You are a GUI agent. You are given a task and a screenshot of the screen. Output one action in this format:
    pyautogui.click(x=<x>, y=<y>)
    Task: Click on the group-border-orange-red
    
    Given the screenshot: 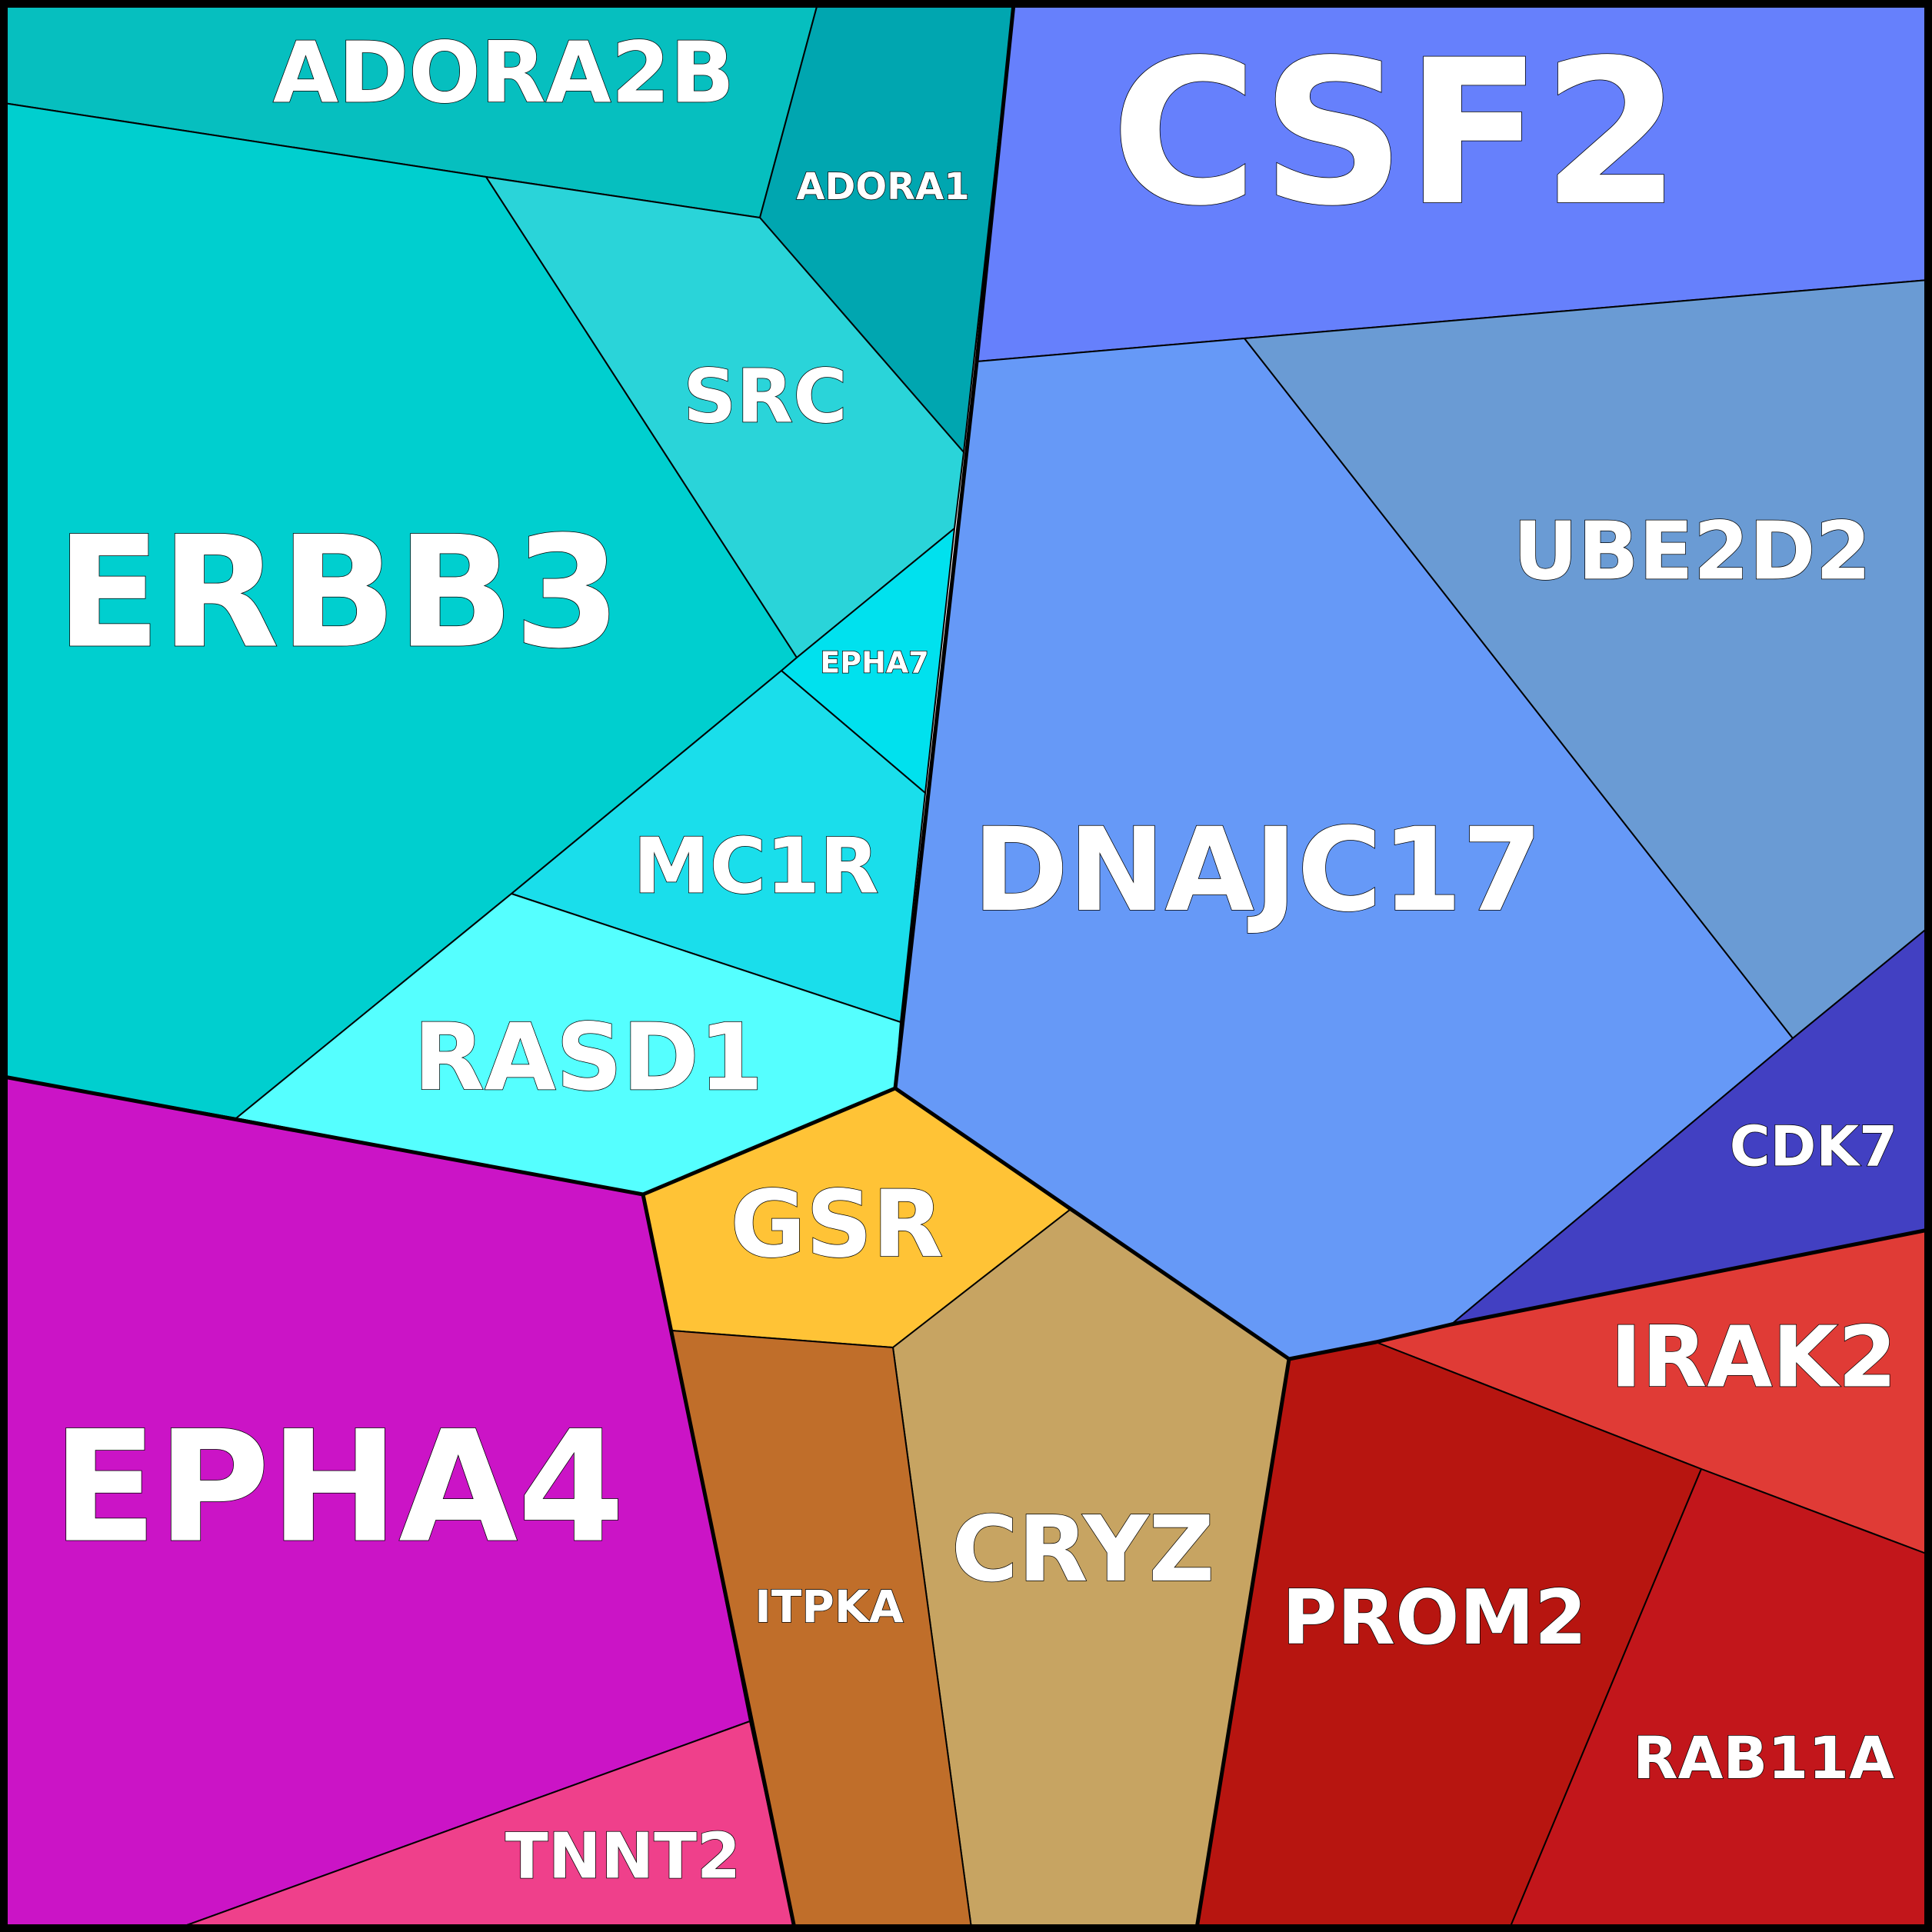 What is the action you would take?
    pyautogui.click(x=1242, y=1643)
    